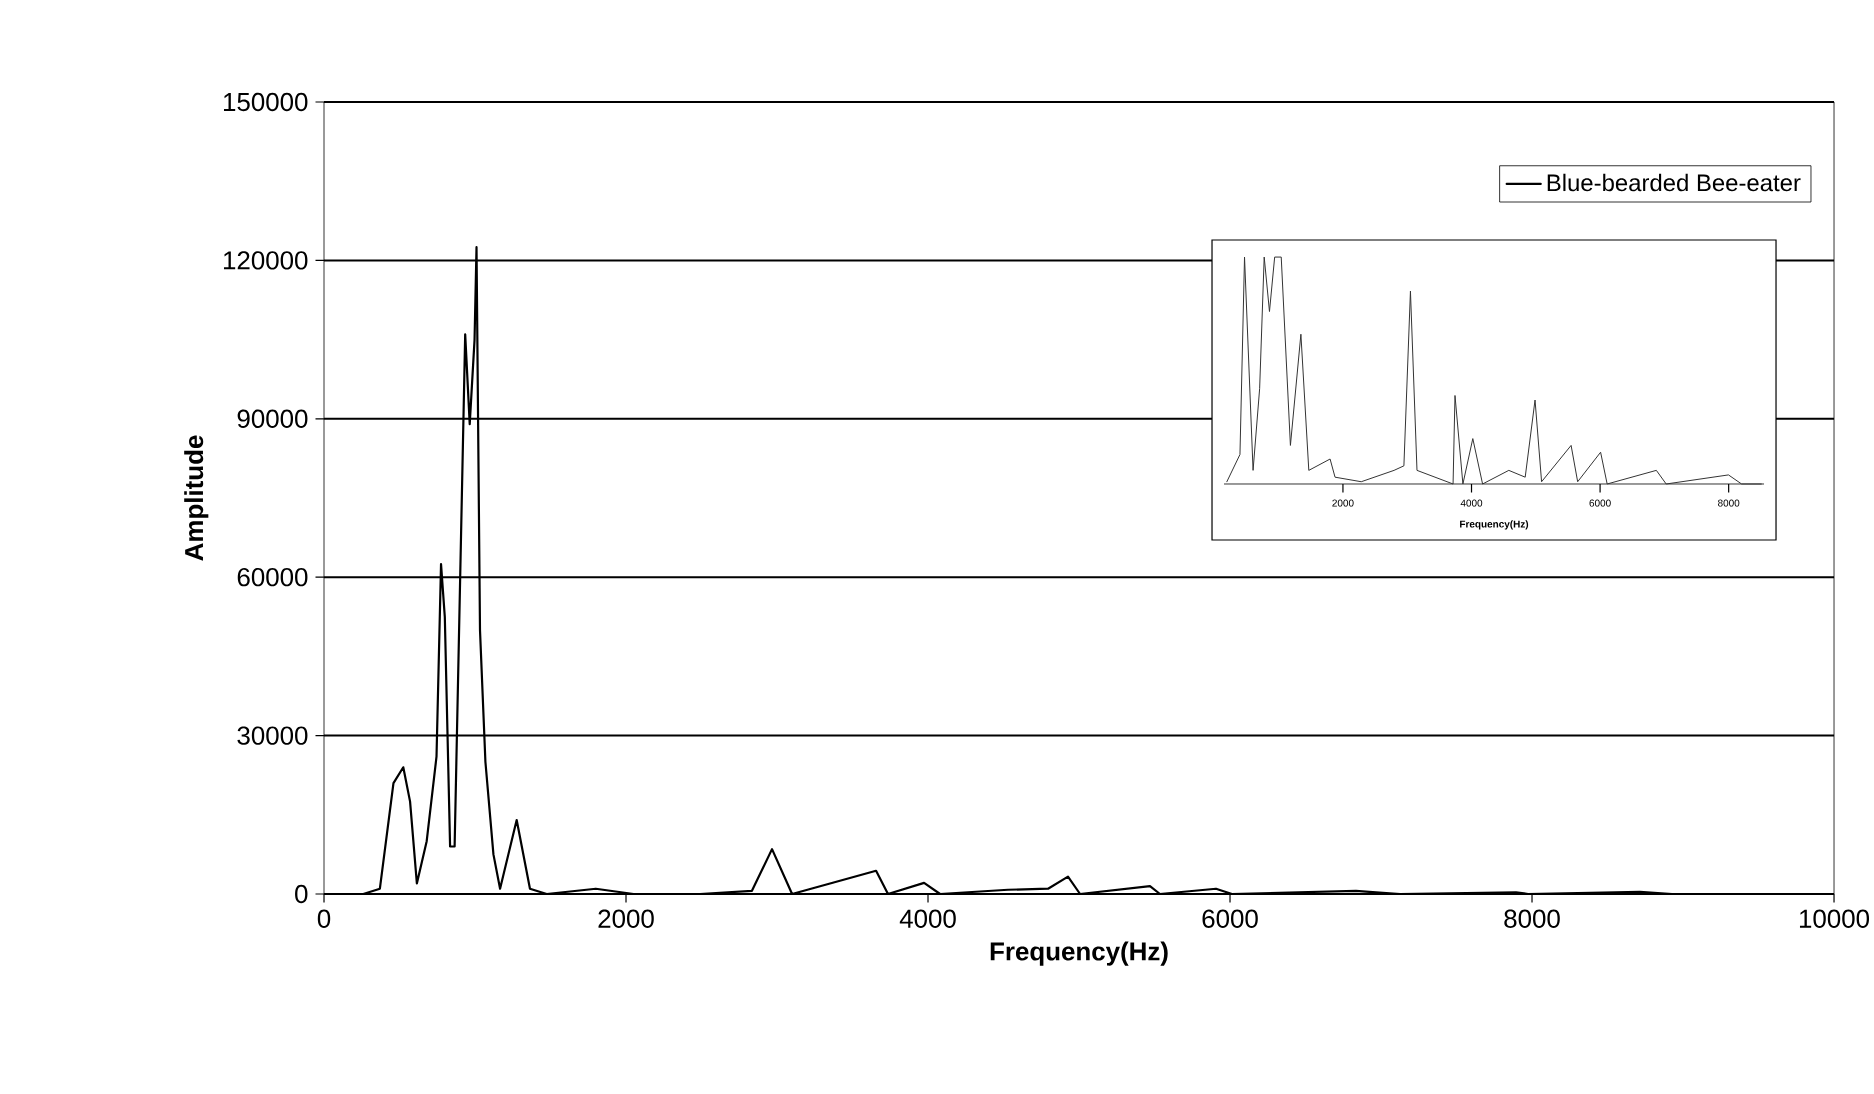  I want to click on y-tick-label: 150000, so click(265, 102).